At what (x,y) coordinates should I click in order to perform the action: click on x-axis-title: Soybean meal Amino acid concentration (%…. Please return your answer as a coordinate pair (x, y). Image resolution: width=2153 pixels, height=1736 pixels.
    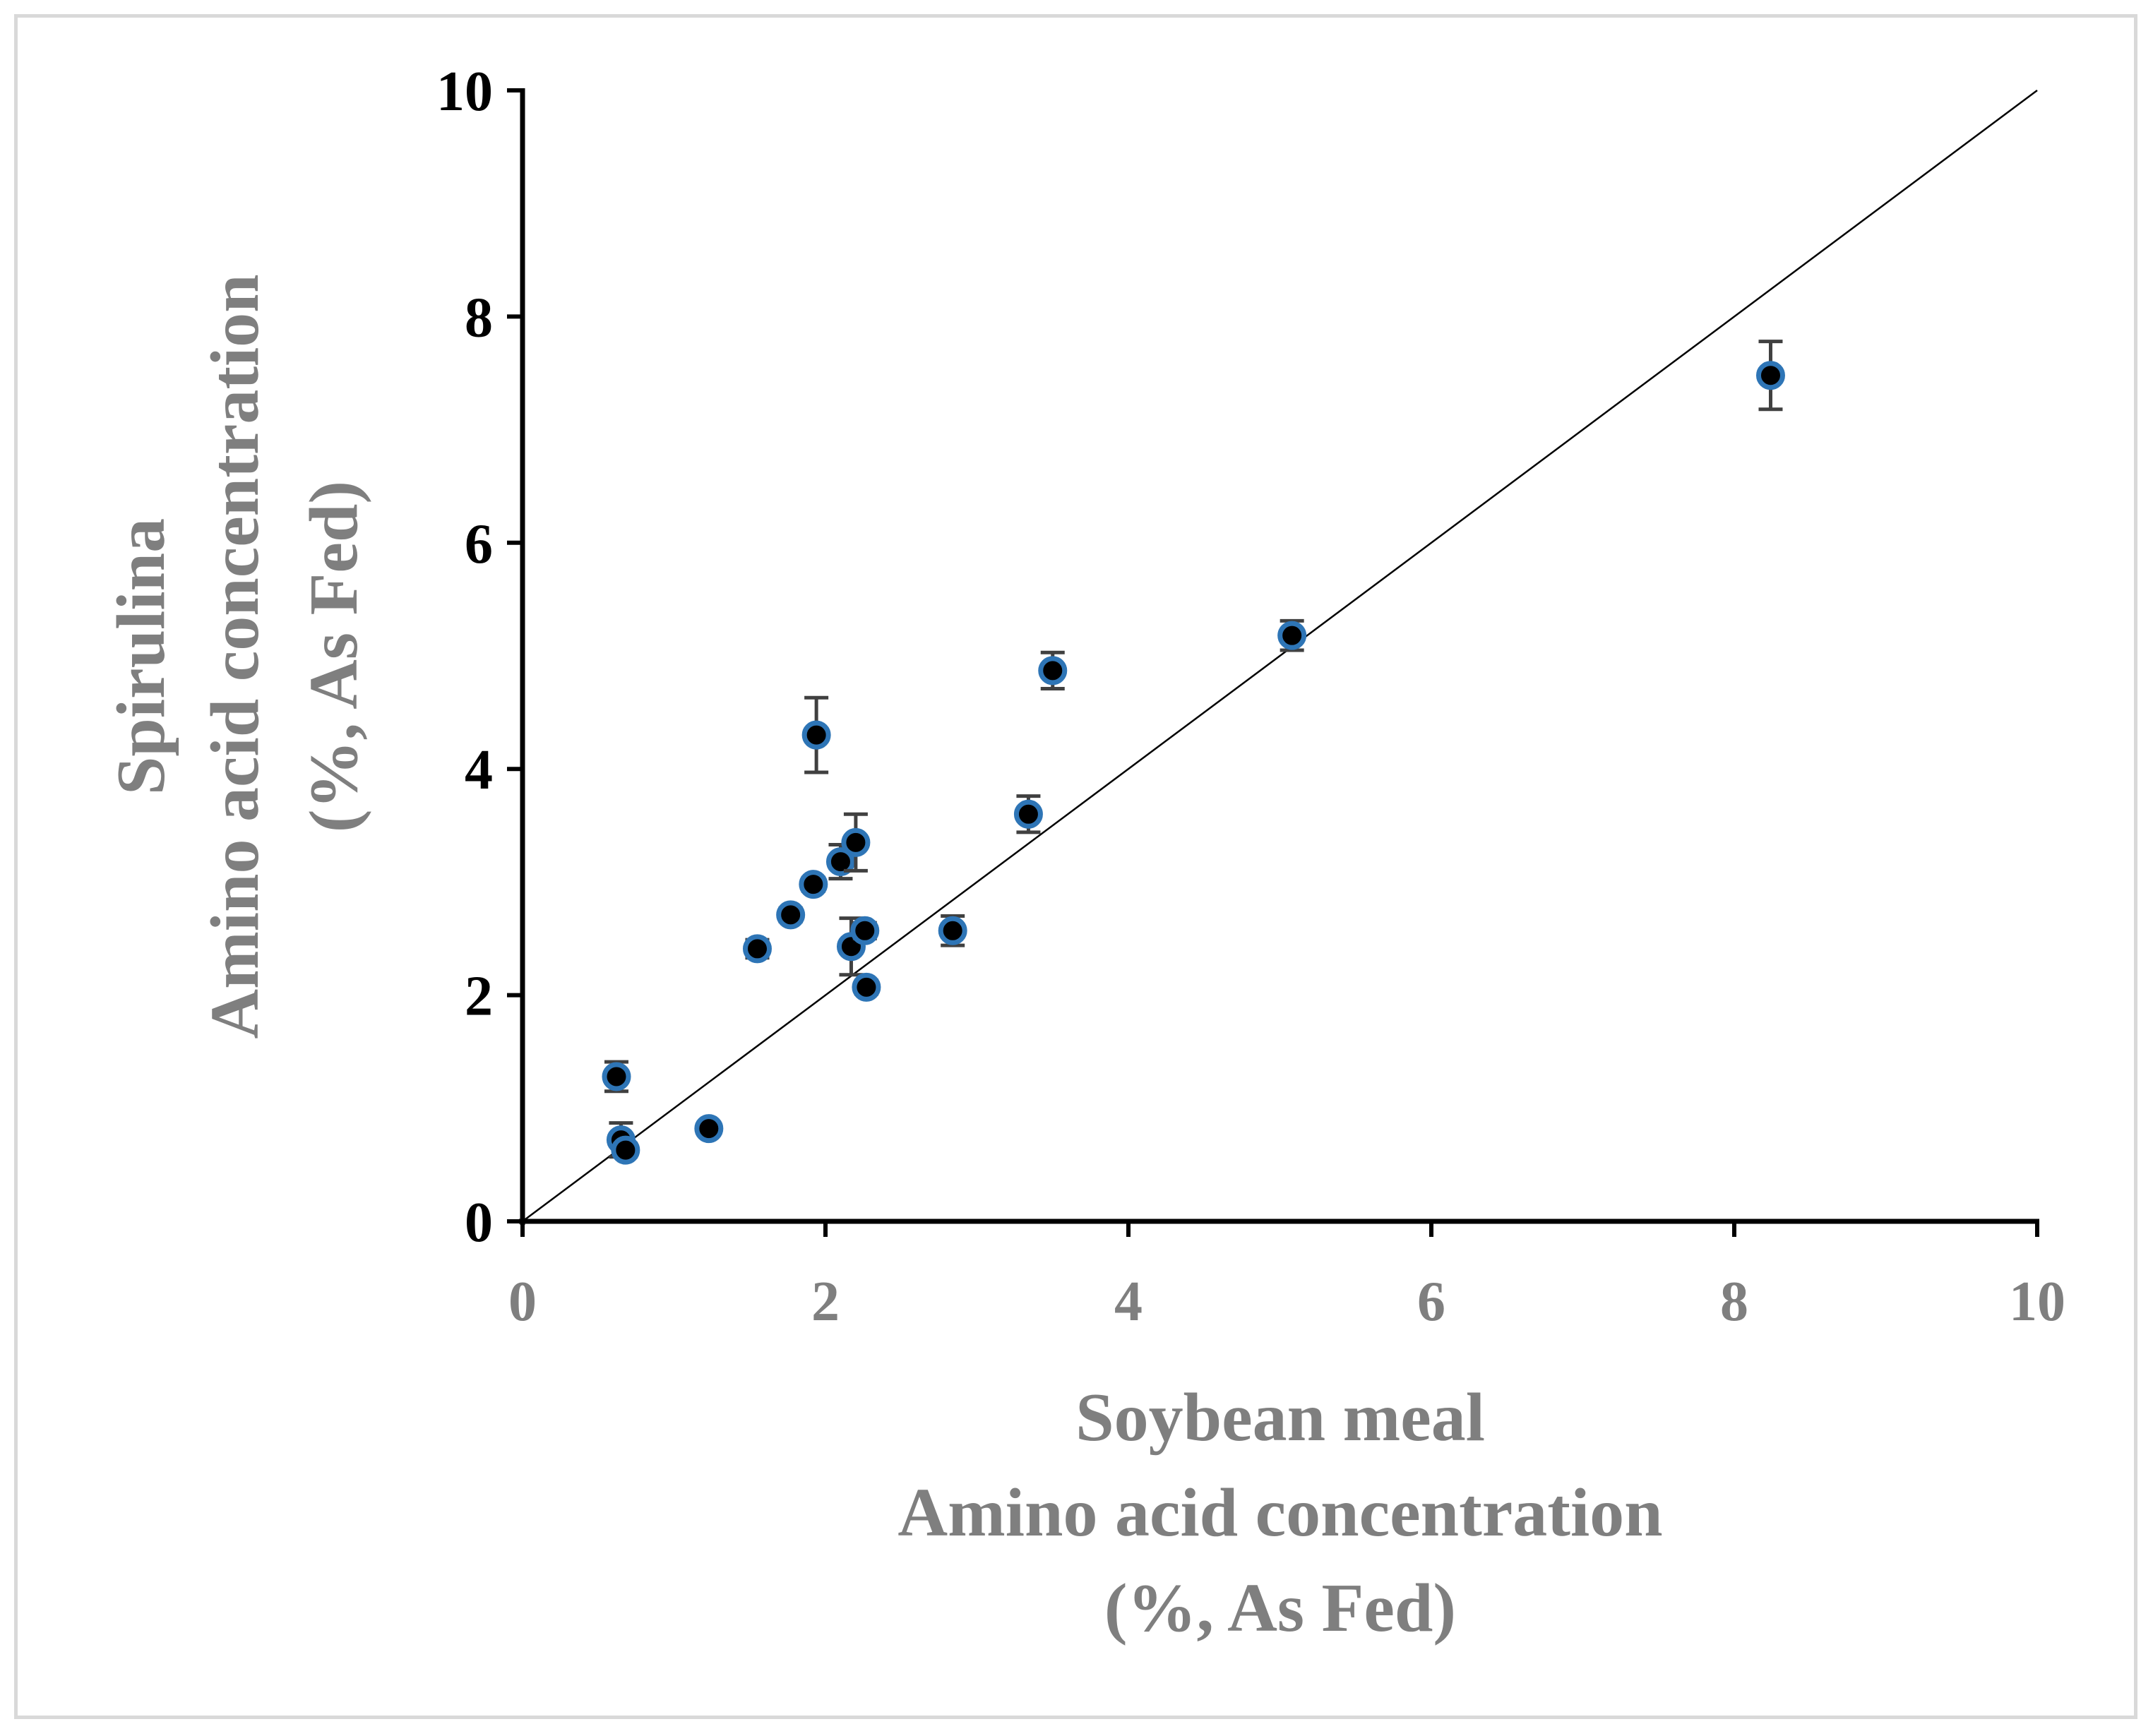
    Looking at the image, I should click on (1279, 1512).